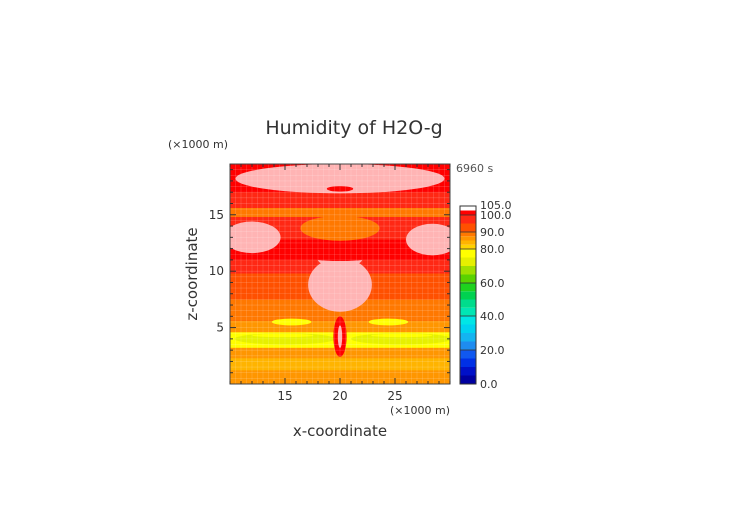 Image resolution: width=752 pixels, height=532 pixels. What do you see at coordinates (220, 328) in the screenshot?
I see `y-tick-label: 5` at bounding box center [220, 328].